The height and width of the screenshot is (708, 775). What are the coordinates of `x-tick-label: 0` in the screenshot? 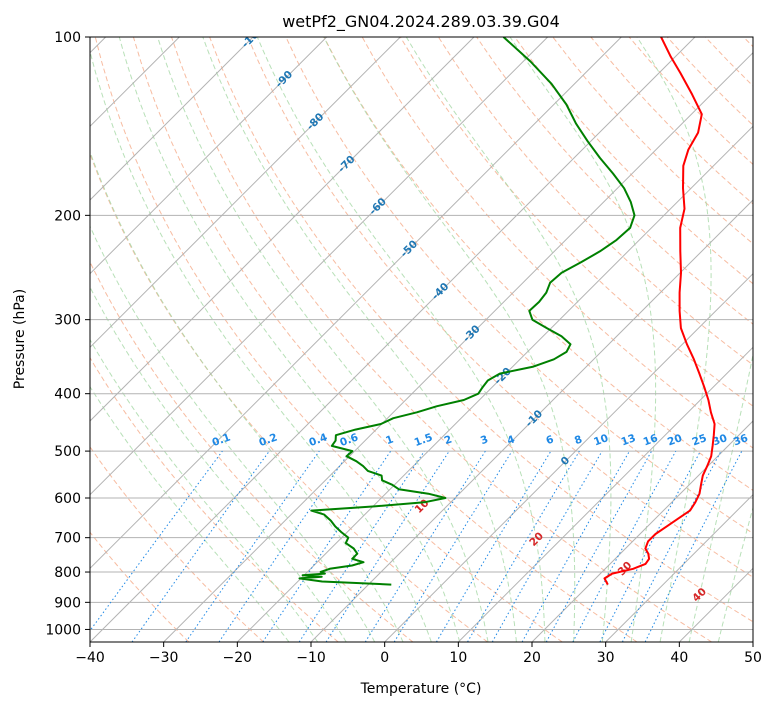 It's located at (384, 658).